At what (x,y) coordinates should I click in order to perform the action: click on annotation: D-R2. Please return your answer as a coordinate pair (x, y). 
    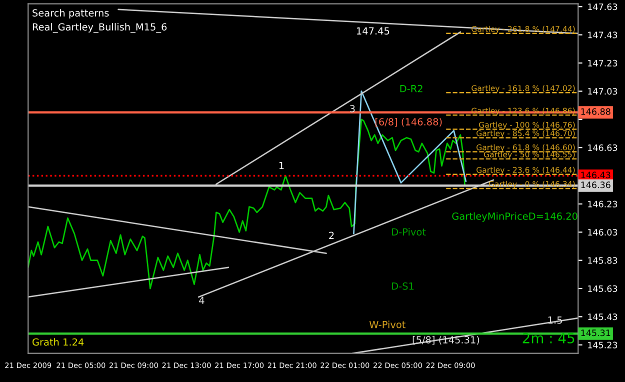
    Looking at the image, I should click on (411, 88).